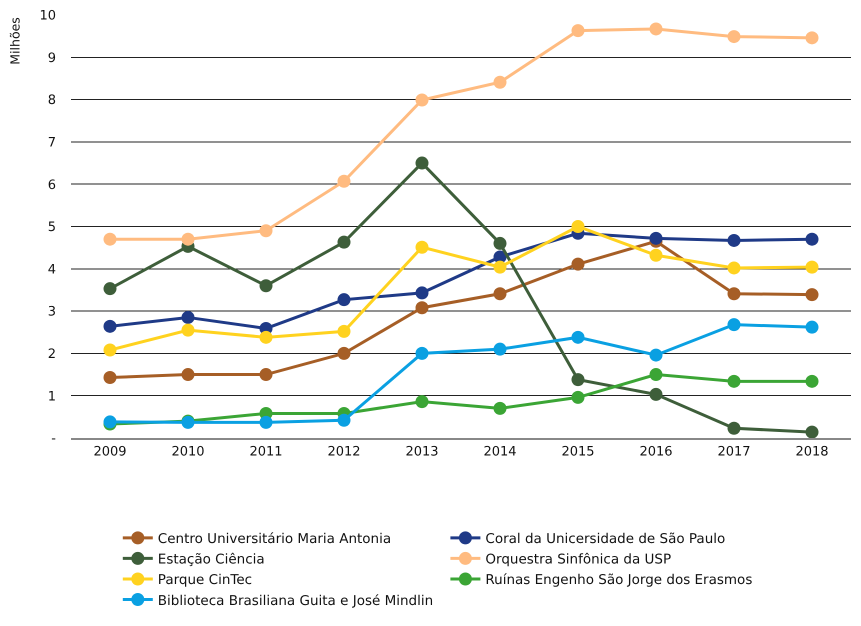 This screenshot has width=861, height=626. I want to click on y-axis-title: Milhões, so click(15, 41).